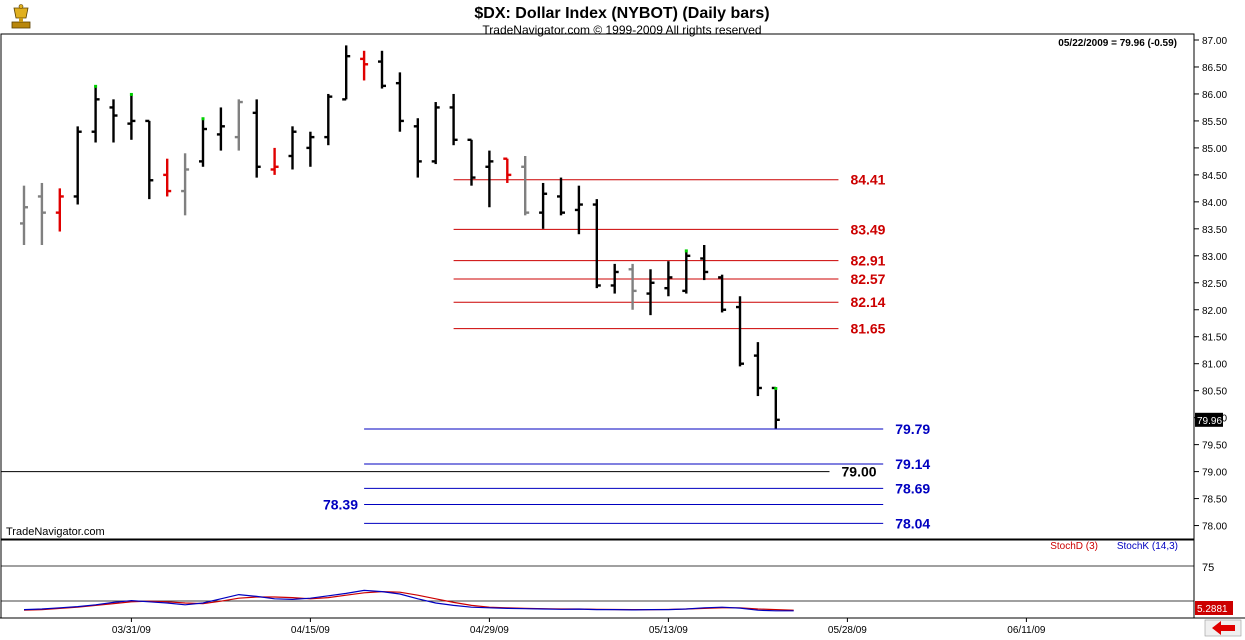 The height and width of the screenshot is (640, 1245). Describe the element at coordinates (1214, 365) in the screenshot. I see `price-tick-label: 81.00` at that location.